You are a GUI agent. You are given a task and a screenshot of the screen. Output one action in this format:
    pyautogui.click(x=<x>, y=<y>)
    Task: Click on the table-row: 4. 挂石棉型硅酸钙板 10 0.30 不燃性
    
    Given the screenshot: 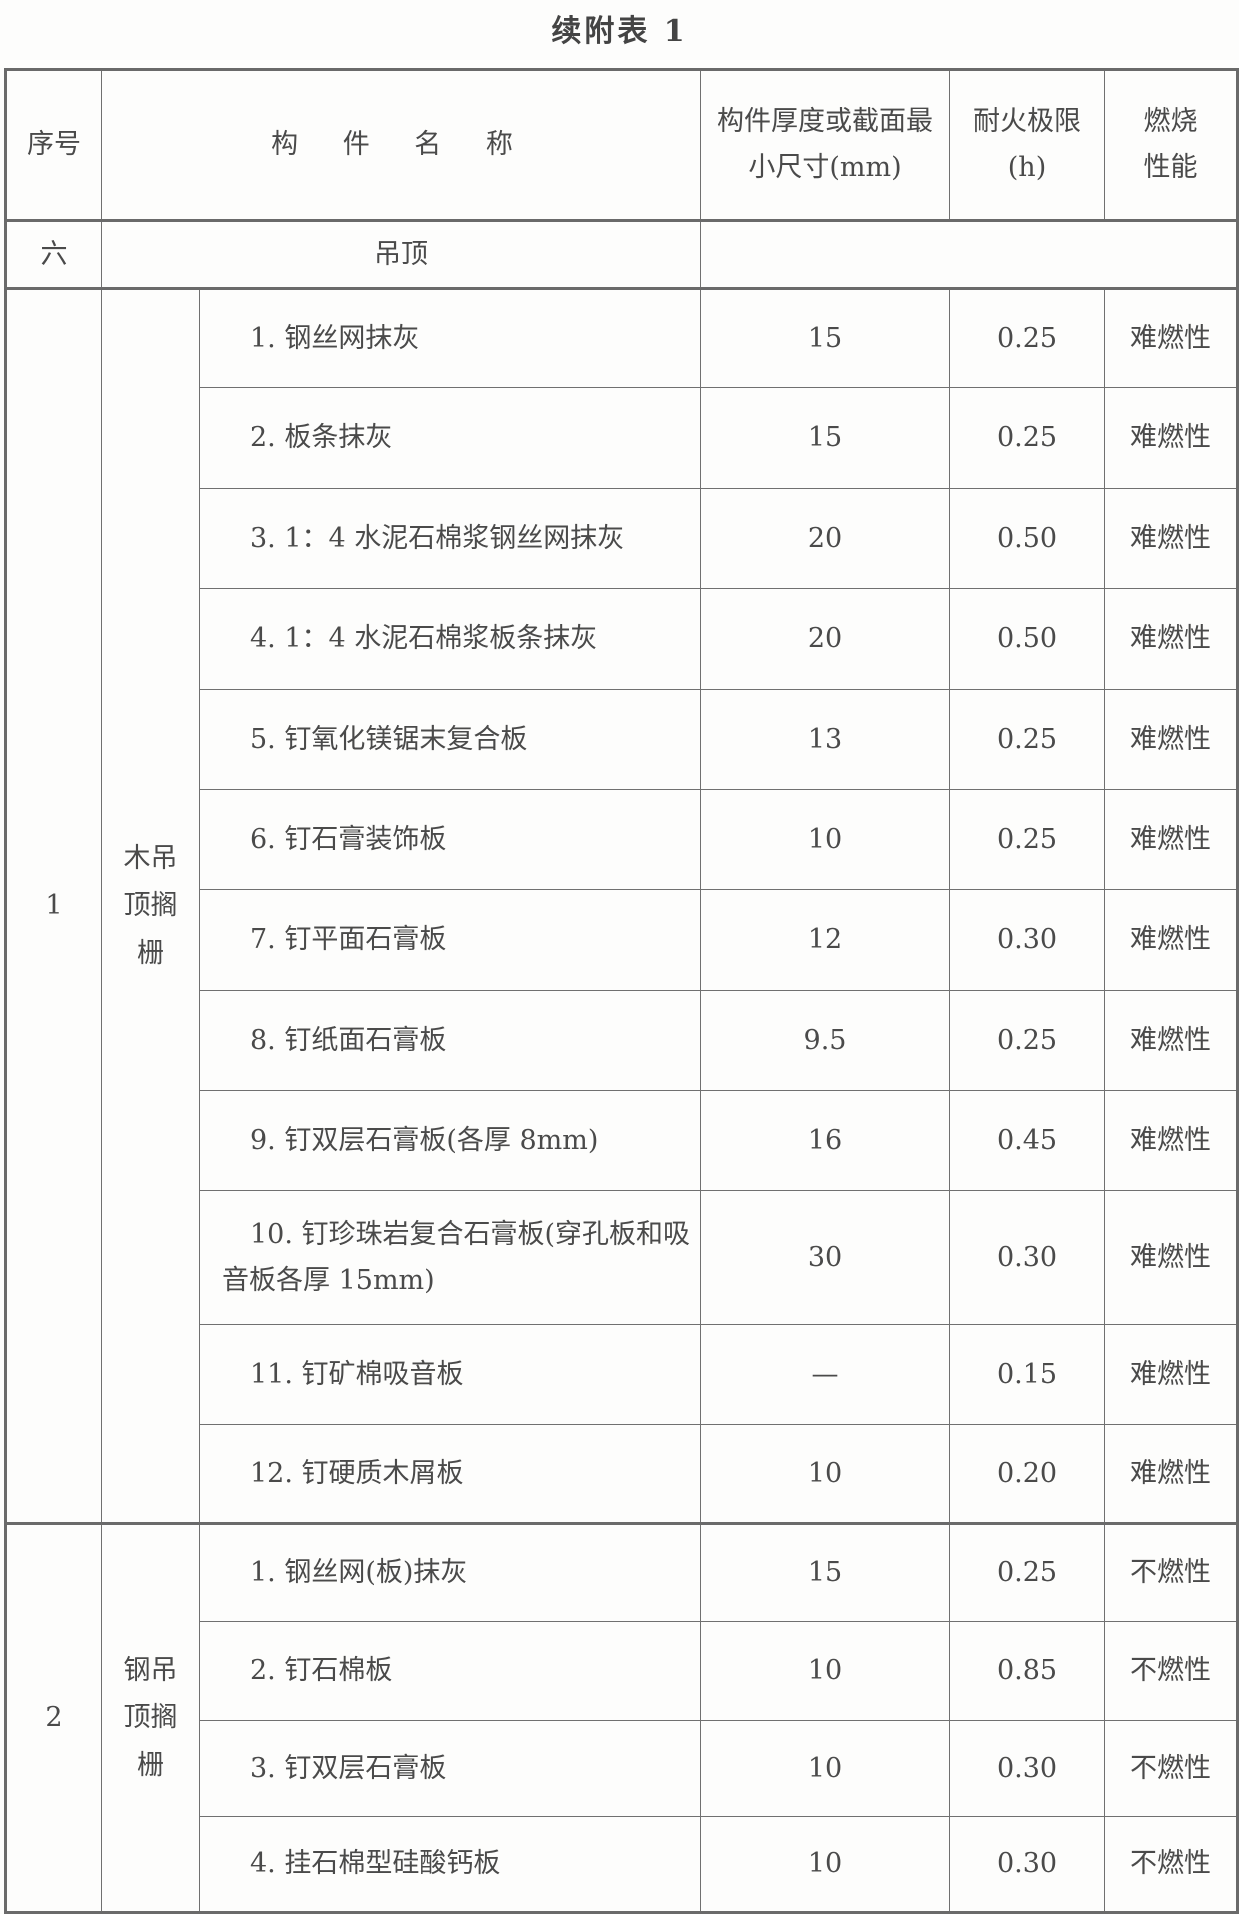 What is the action you would take?
    pyautogui.click(x=622, y=1864)
    